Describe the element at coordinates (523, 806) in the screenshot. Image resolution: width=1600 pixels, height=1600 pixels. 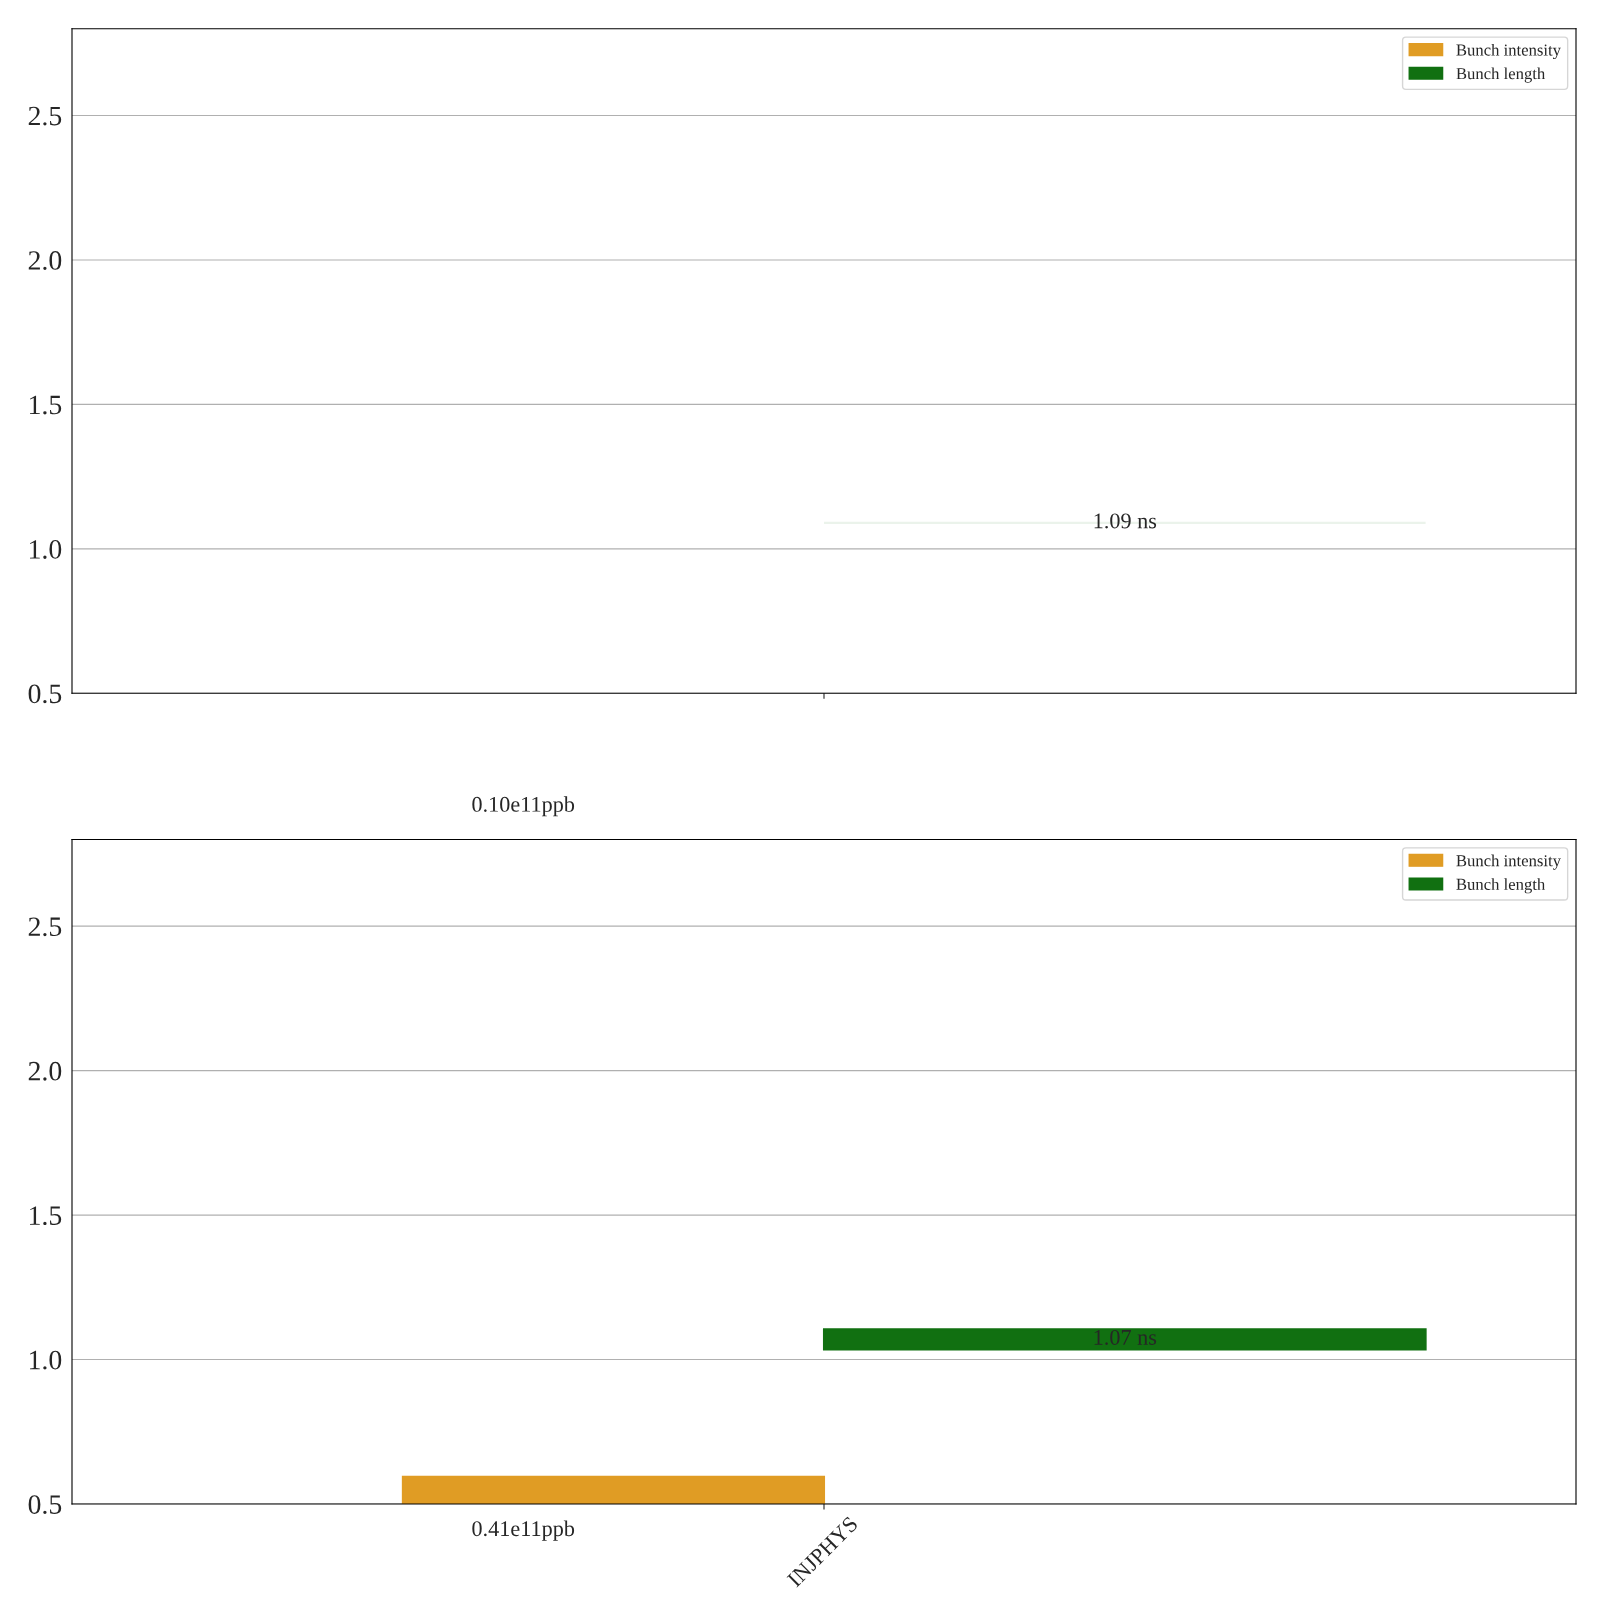
I see `text: 0.10e11ppb` at that location.